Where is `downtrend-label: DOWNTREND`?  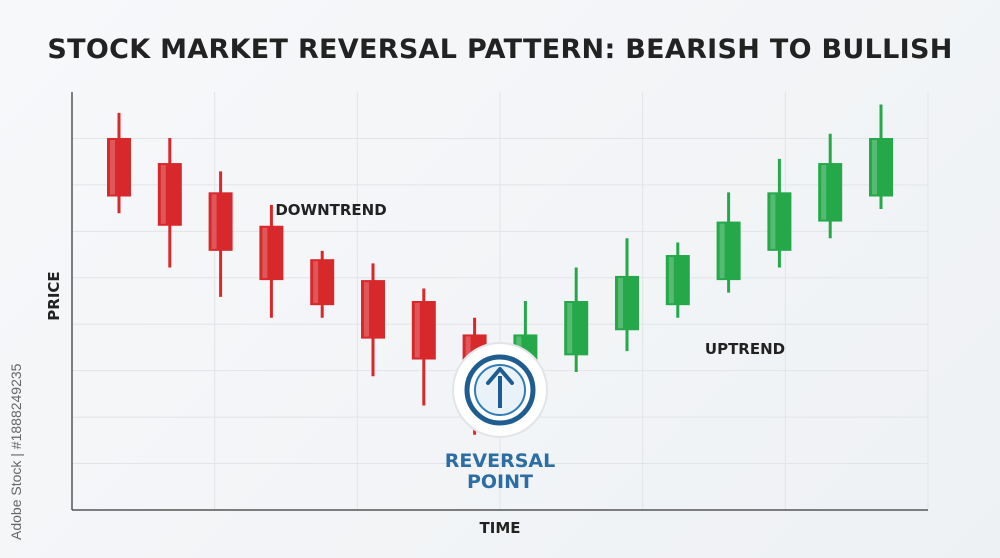 downtrend-label: DOWNTREND is located at coordinates (330, 210).